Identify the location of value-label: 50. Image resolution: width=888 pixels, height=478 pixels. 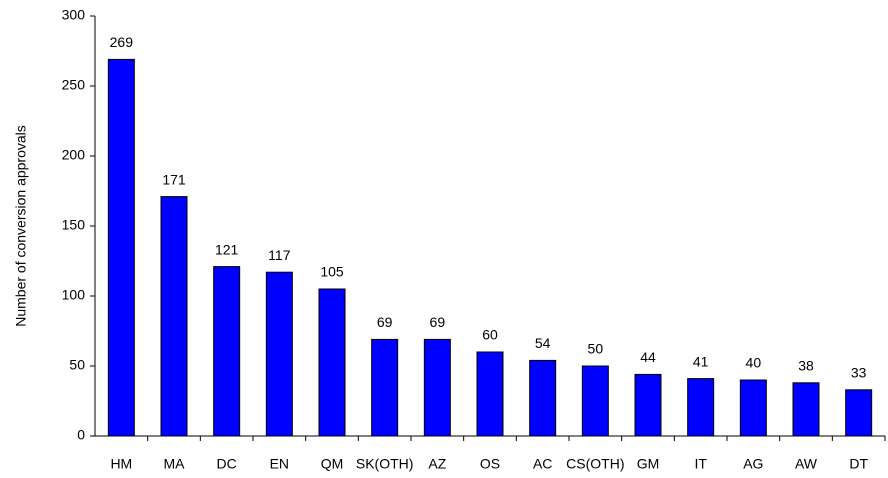
(596, 349).